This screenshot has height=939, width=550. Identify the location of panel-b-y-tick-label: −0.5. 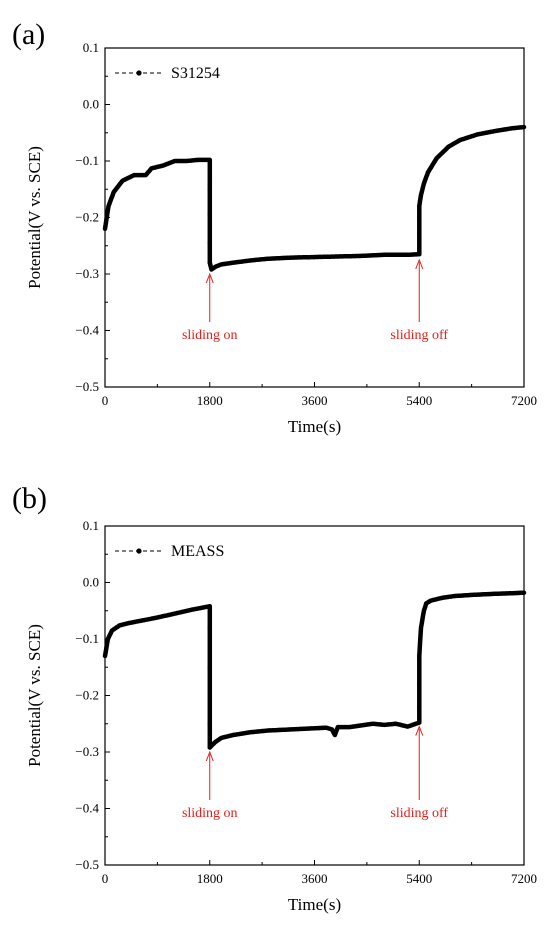
(87, 864).